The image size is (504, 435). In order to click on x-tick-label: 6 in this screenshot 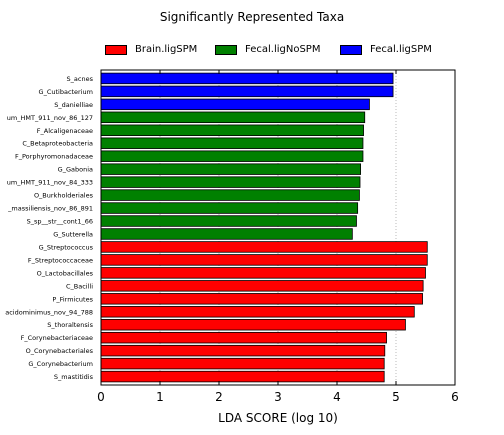, I will do `click(455, 397)`.